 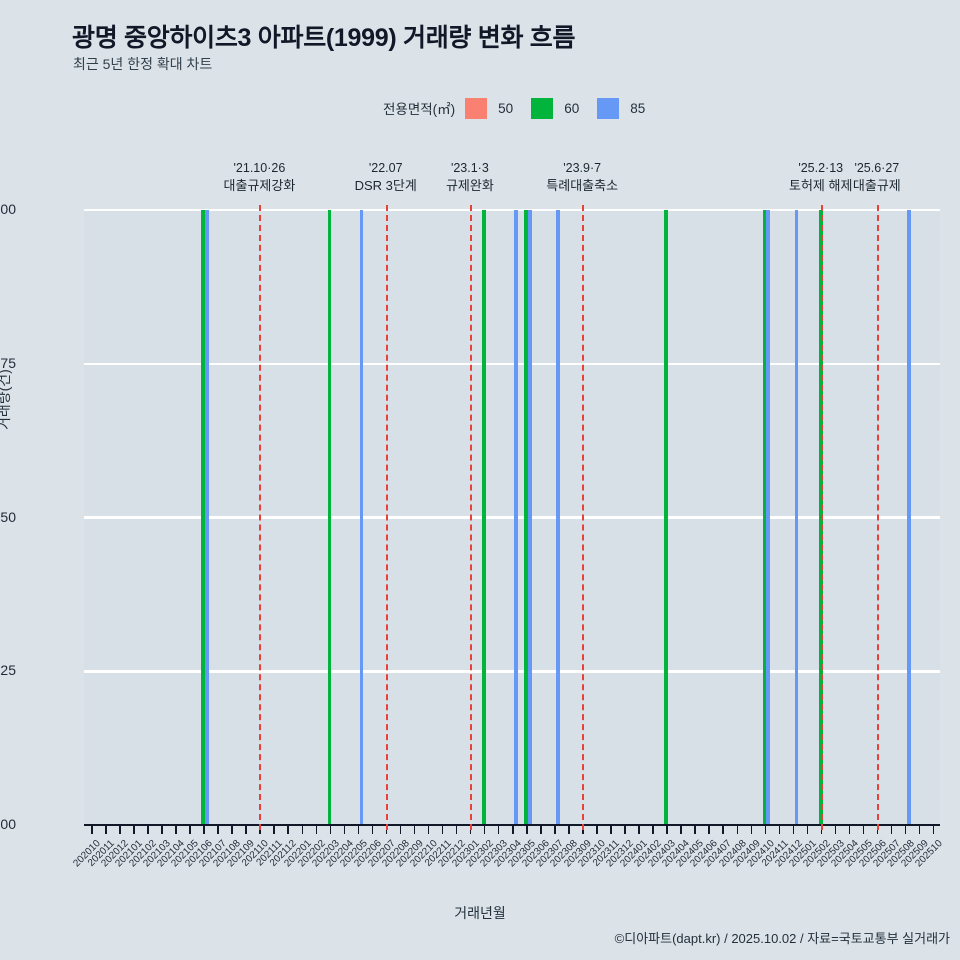 I want to click on y-axis-tick-label: 0.00, so click(x=8, y=824).